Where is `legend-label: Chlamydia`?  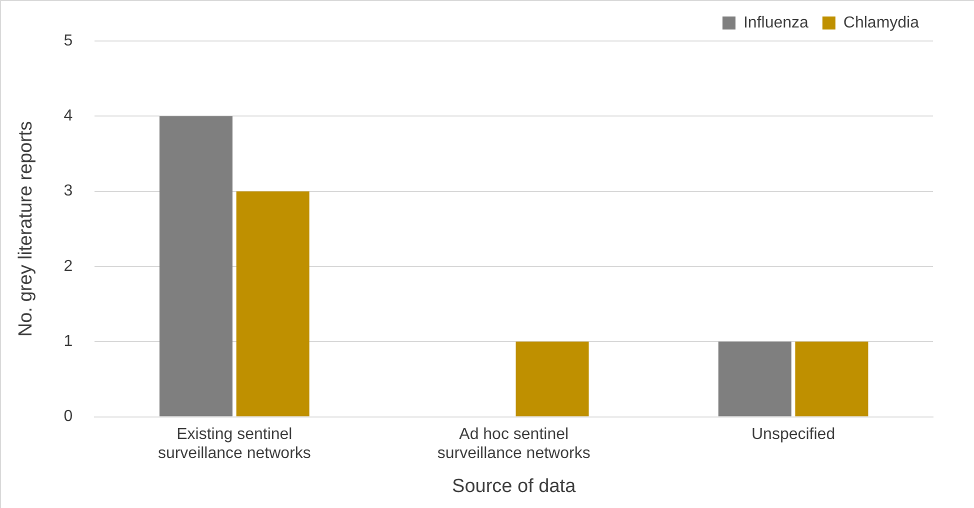 legend-label: Chlamydia is located at coordinates (881, 23).